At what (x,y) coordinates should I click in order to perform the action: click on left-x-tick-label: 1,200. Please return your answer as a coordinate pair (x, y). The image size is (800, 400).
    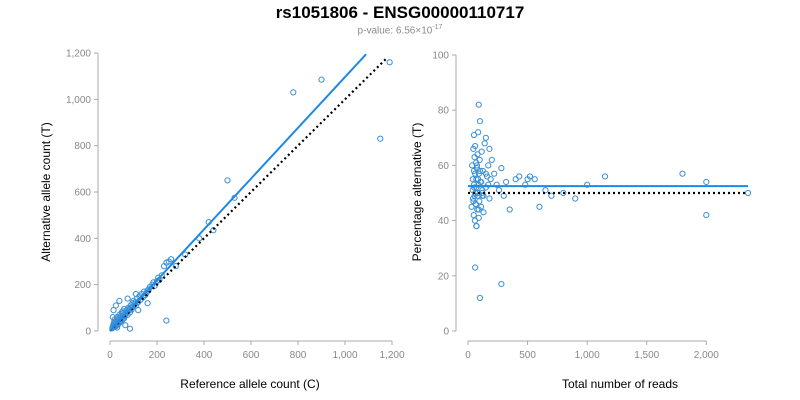
    Looking at the image, I should click on (391, 355).